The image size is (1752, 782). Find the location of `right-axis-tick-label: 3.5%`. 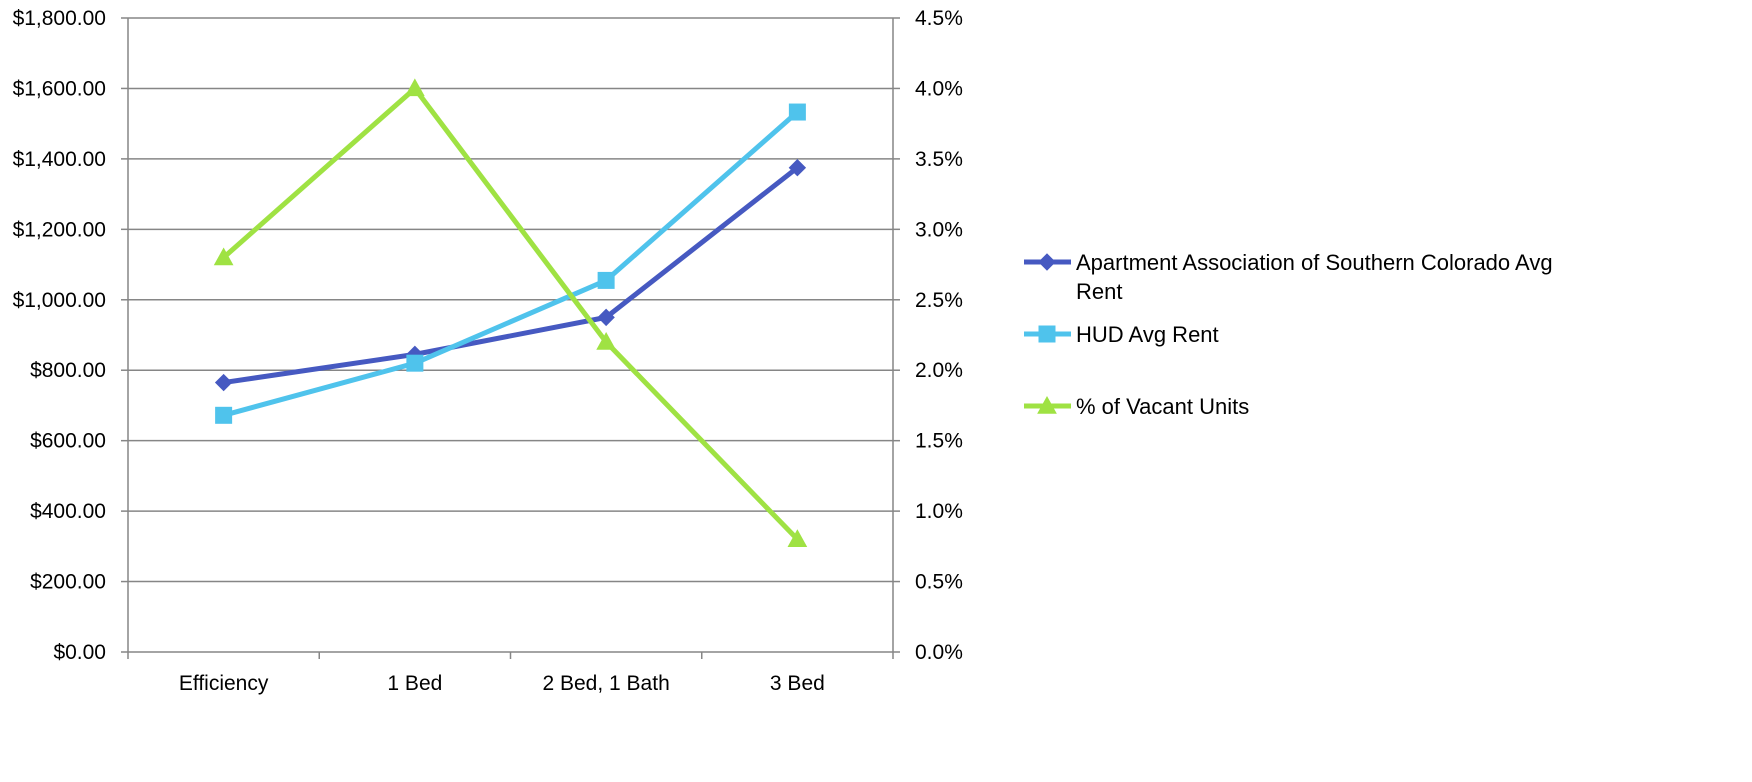

right-axis-tick-label: 3.5% is located at coordinates (939, 159).